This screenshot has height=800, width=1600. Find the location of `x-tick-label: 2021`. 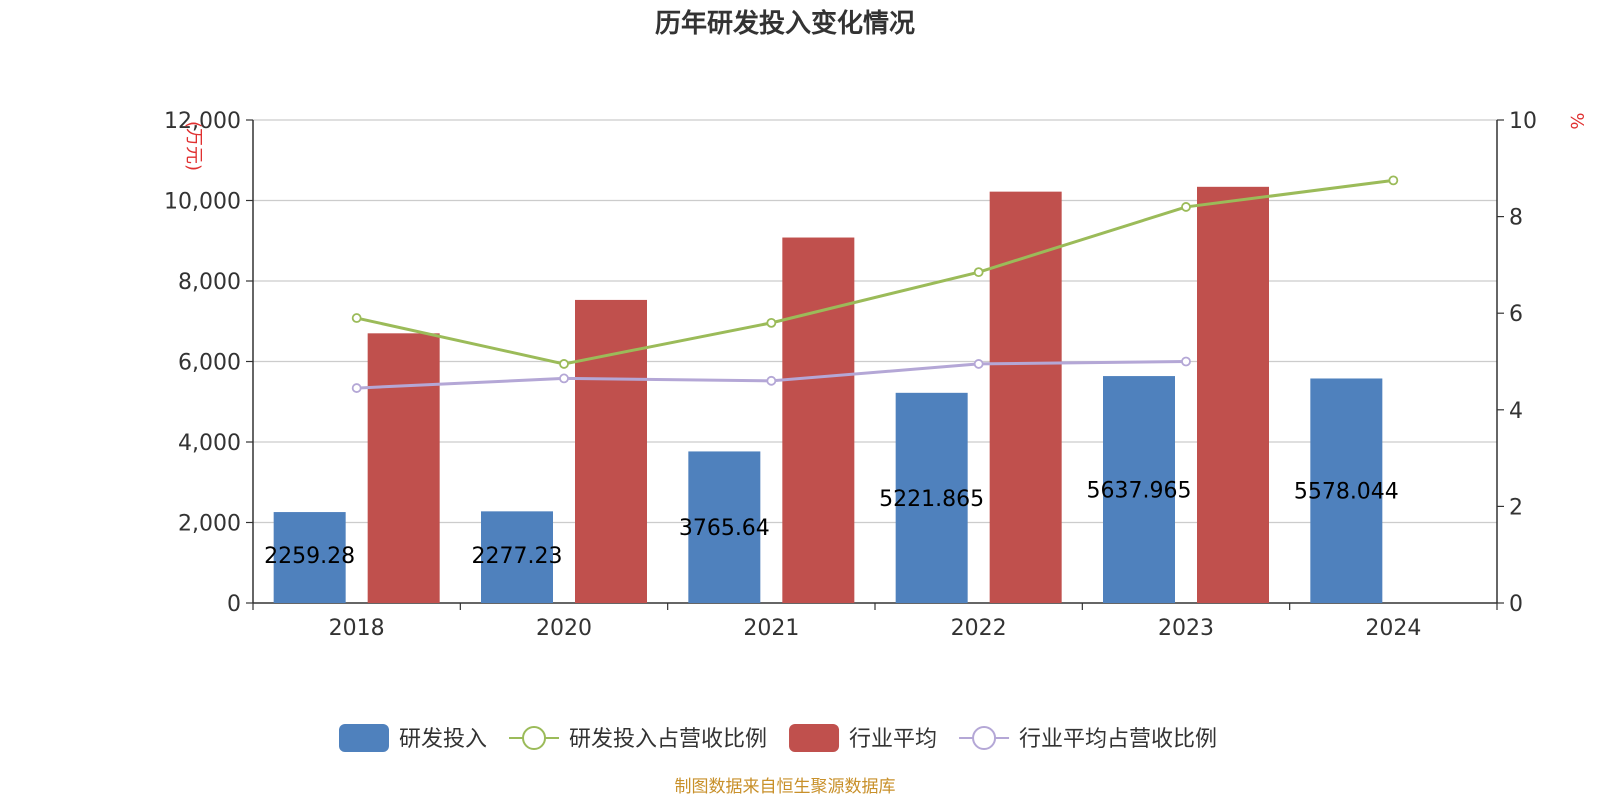

x-tick-label: 2021 is located at coordinates (771, 628).